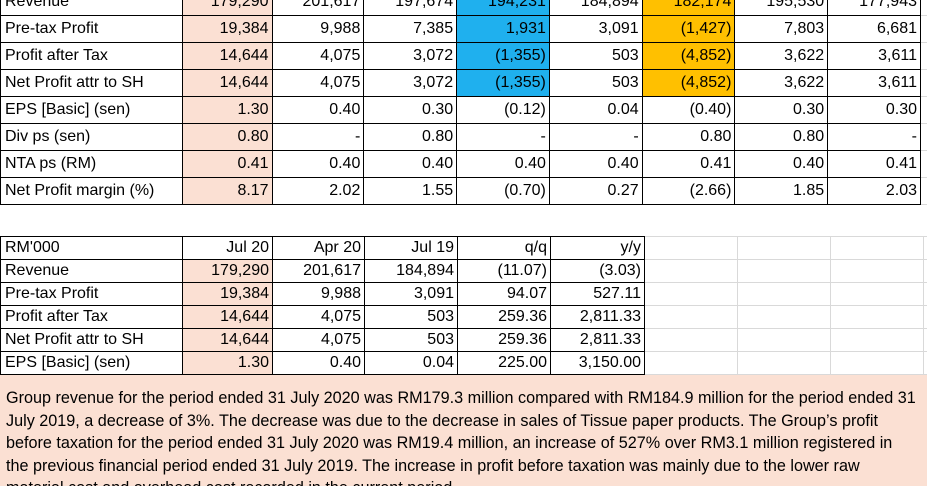 The height and width of the screenshot is (486, 927). Describe the element at coordinates (688, 110) in the screenshot. I see `value-cell: (0.40)` at that location.